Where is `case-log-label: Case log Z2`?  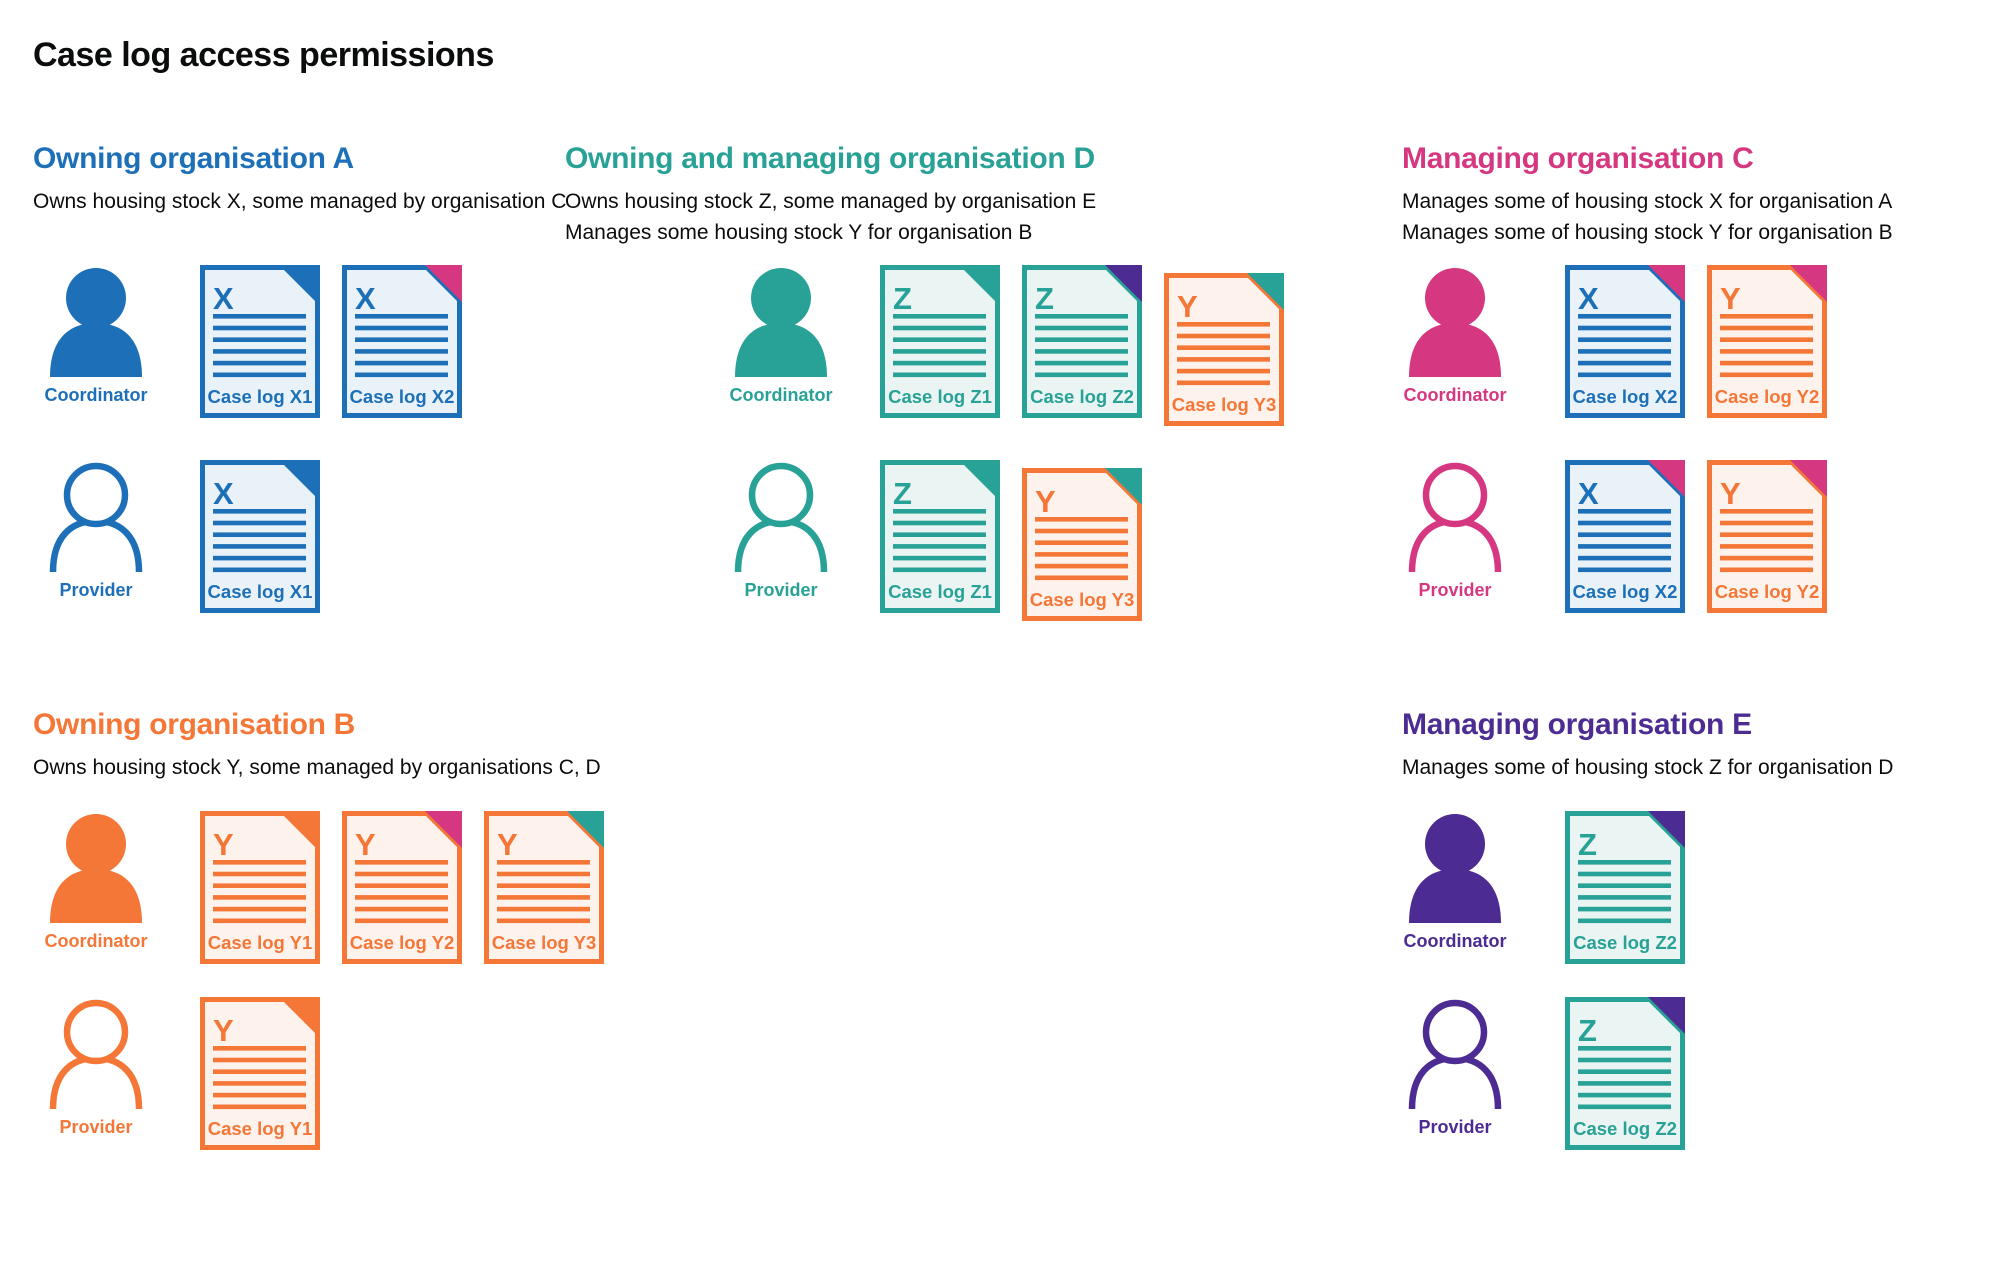 case-log-label: Case log Z2 is located at coordinates (1082, 396).